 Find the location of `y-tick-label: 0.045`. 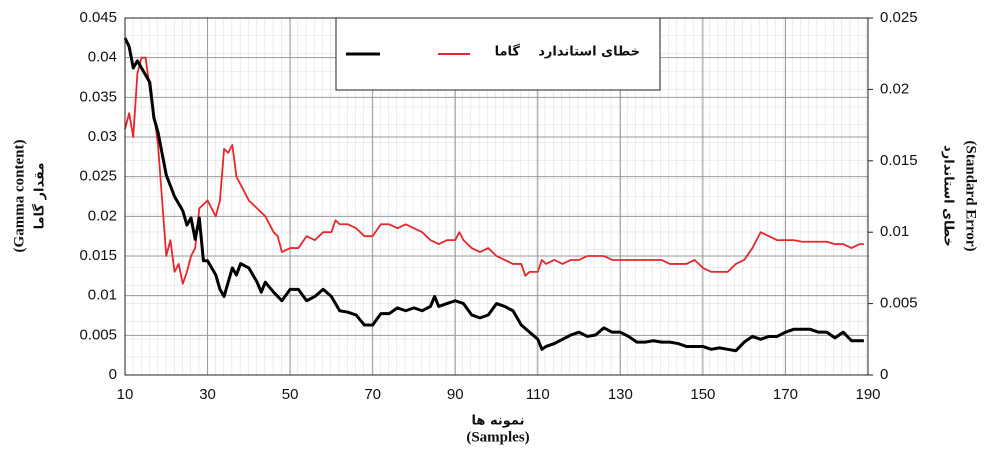

y-tick-label: 0.045 is located at coordinates (98, 17).